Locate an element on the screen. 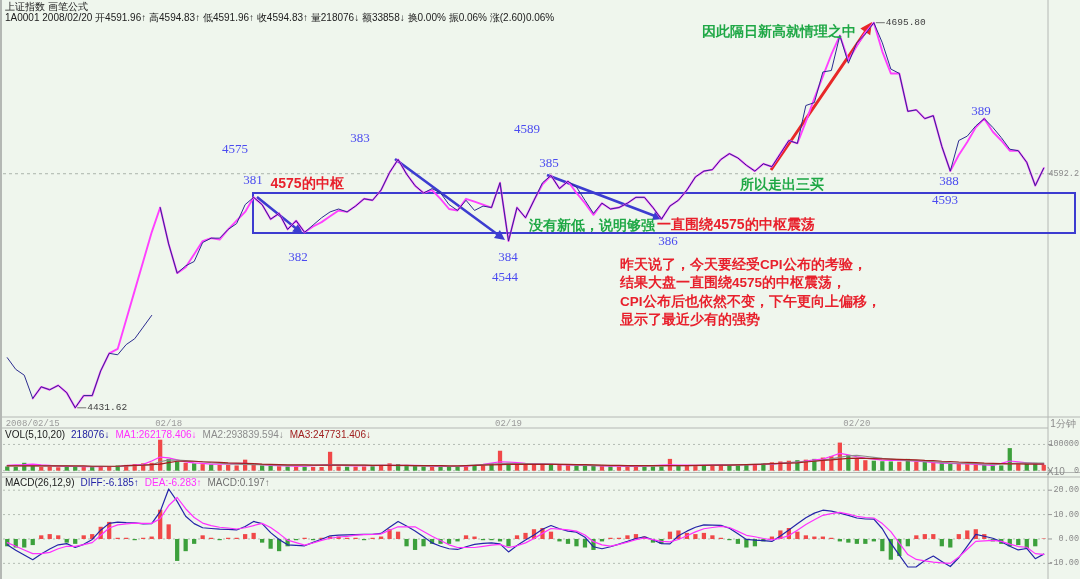 Image resolution: width=1080 pixels, height=579 pixels. annotation: X10 is located at coordinates (1056, 471).